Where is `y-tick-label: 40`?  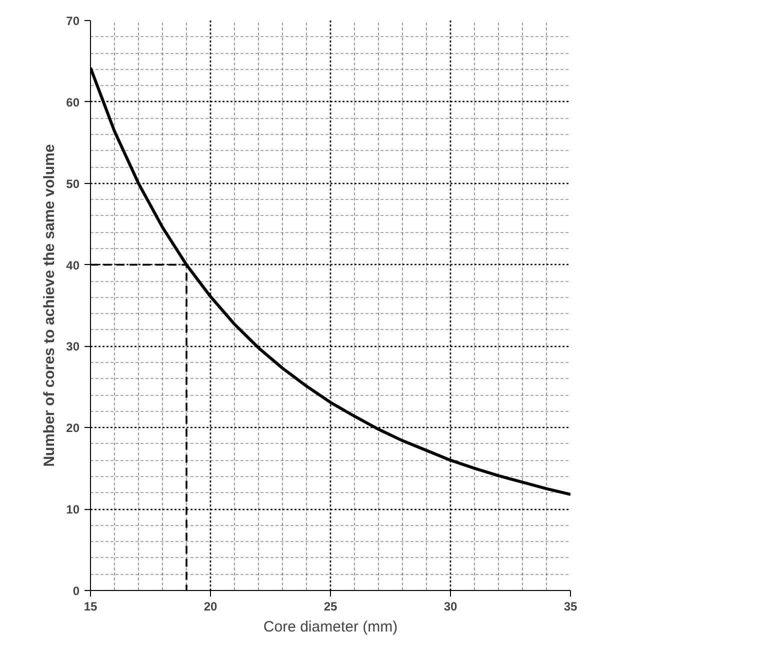
y-tick-label: 40 is located at coordinates (73, 265).